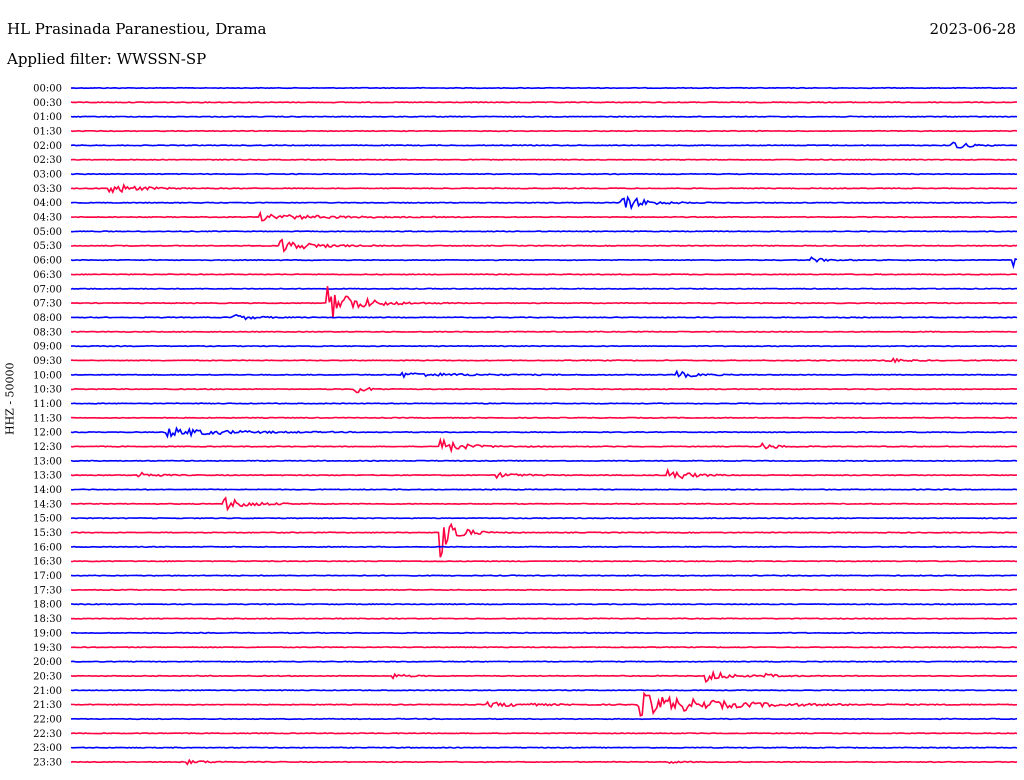  Describe the element at coordinates (47, 132) in the screenshot. I see `row-time-label: 01:30` at that location.